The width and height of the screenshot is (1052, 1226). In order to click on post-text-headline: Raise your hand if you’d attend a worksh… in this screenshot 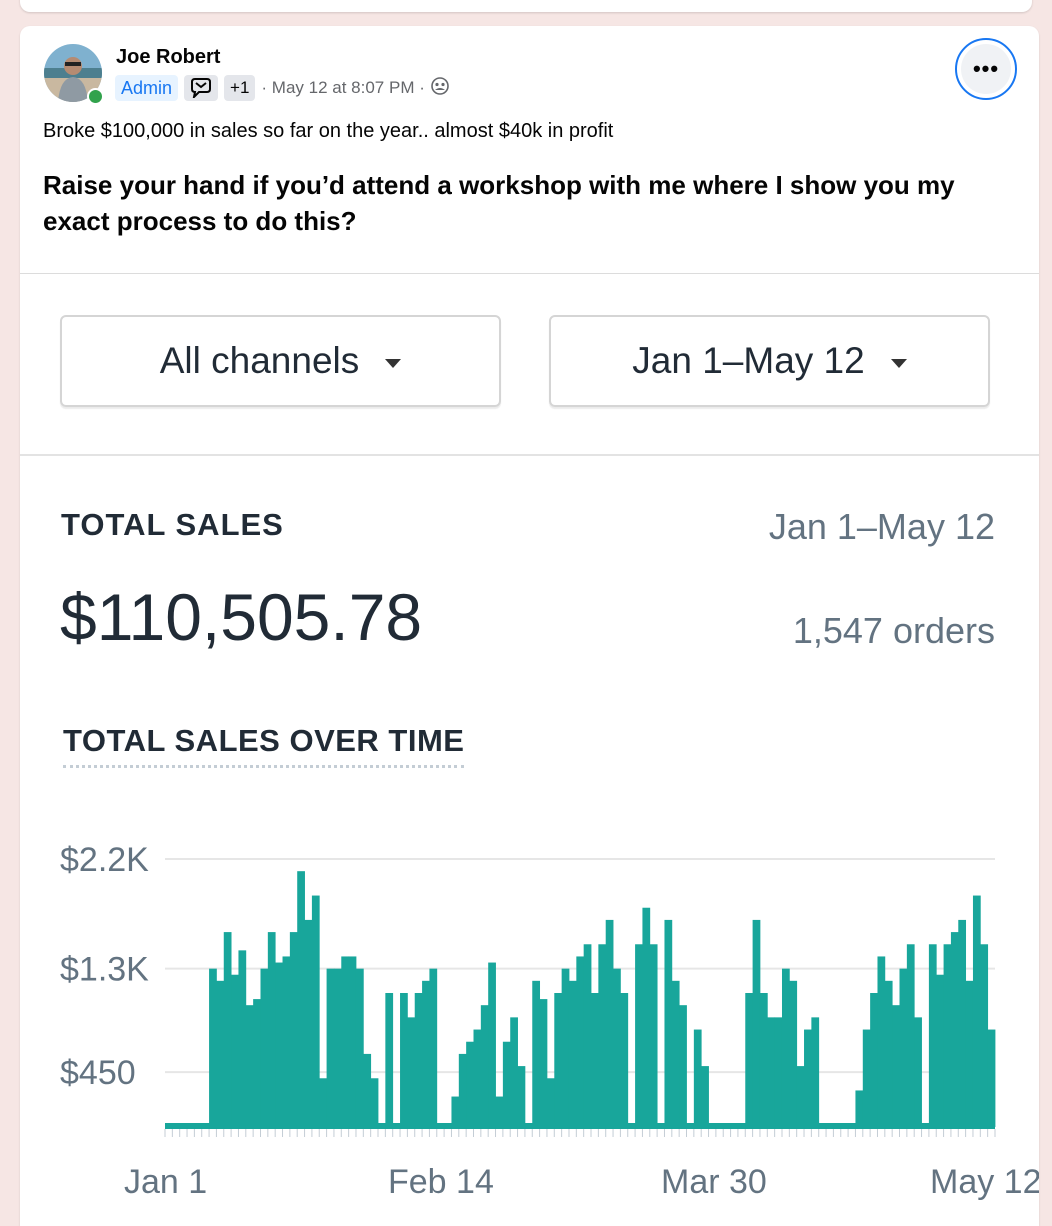, I will do `click(499, 203)`.